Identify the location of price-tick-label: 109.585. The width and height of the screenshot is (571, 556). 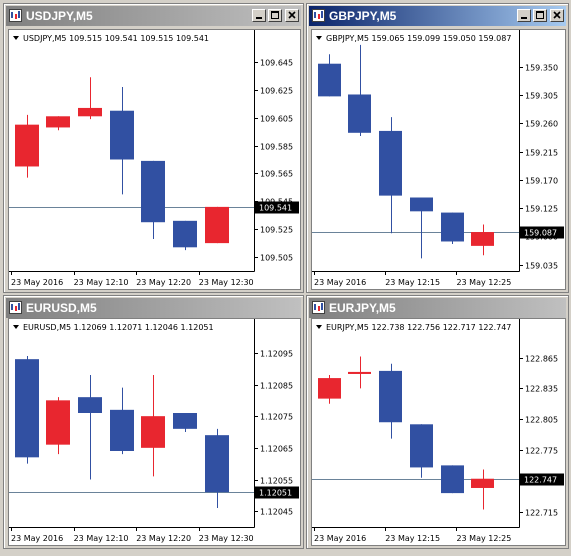
(276, 147).